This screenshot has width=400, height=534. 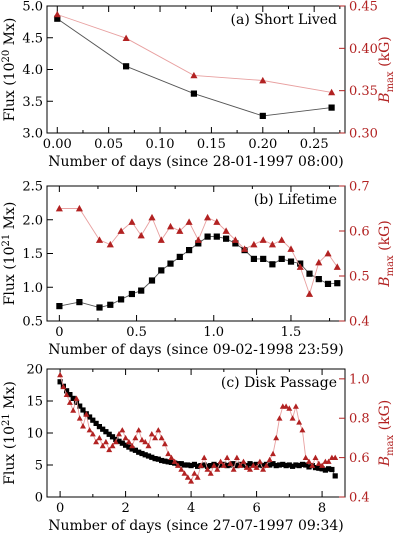 I want to click on y-right-tick-label: 1.0, so click(x=359, y=379).